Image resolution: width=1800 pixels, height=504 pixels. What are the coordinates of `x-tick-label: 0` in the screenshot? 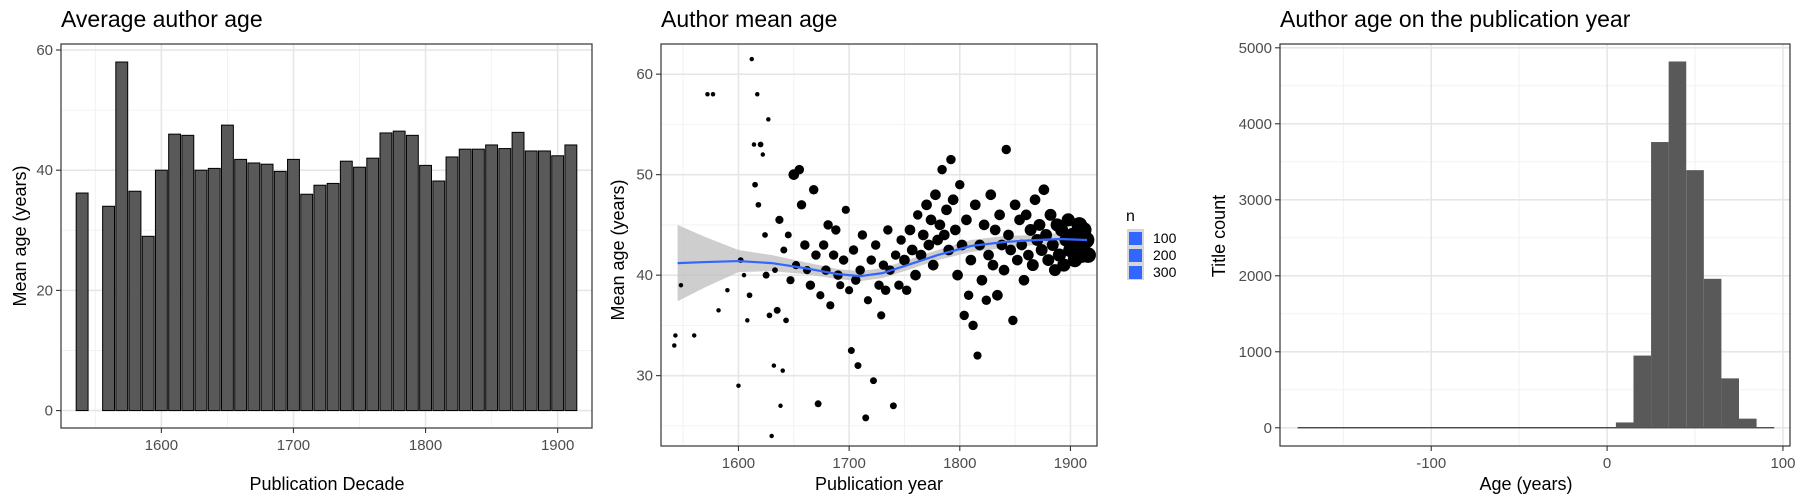 It's located at (1607, 463).